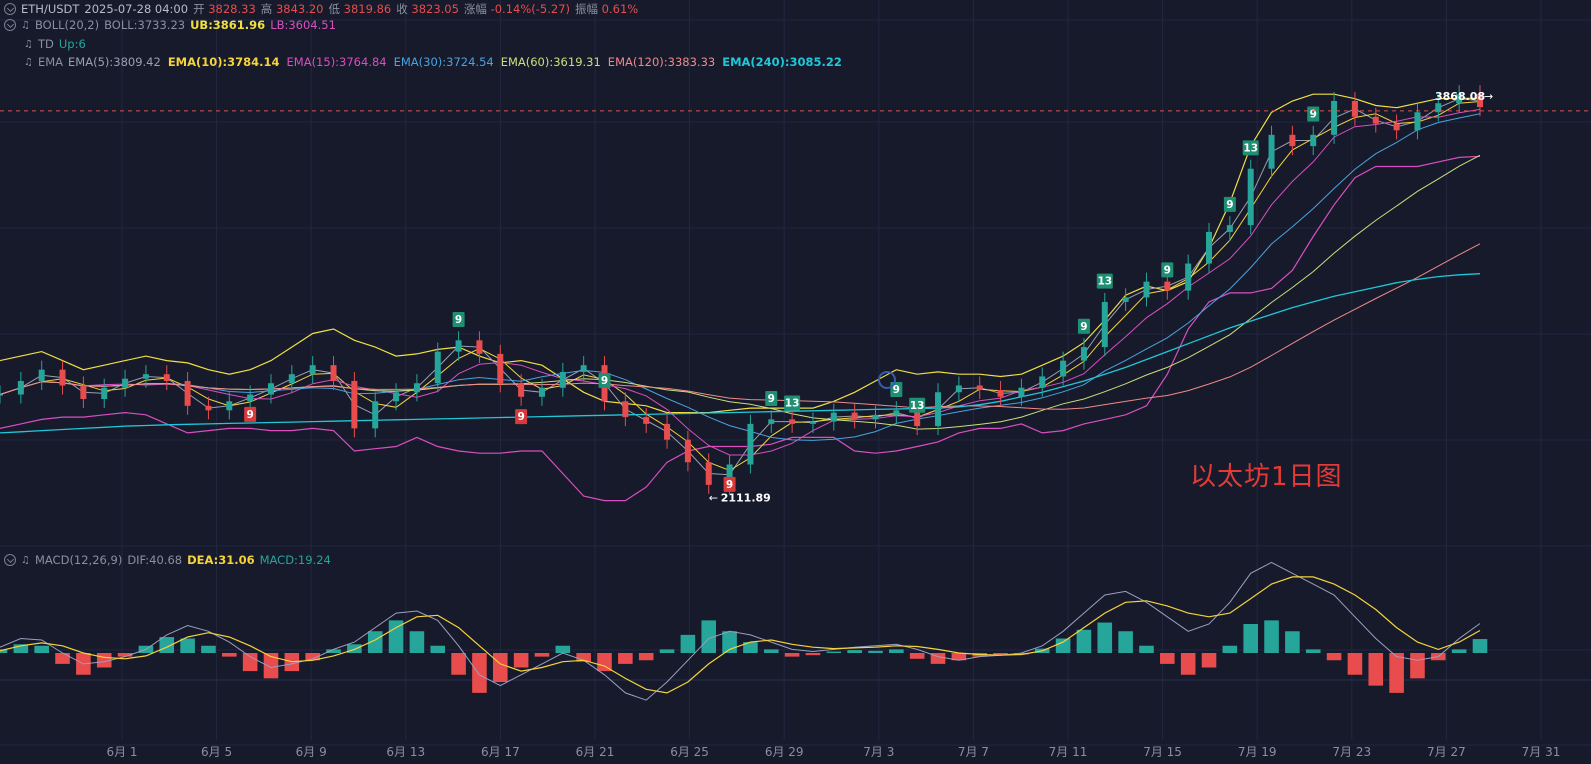 This screenshot has width=1591, height=764. What do you see at coordinates (155, 560) in the screenshot?
I see `macd-dif-value: DIF:40.68` at bounding box center [155, 560].